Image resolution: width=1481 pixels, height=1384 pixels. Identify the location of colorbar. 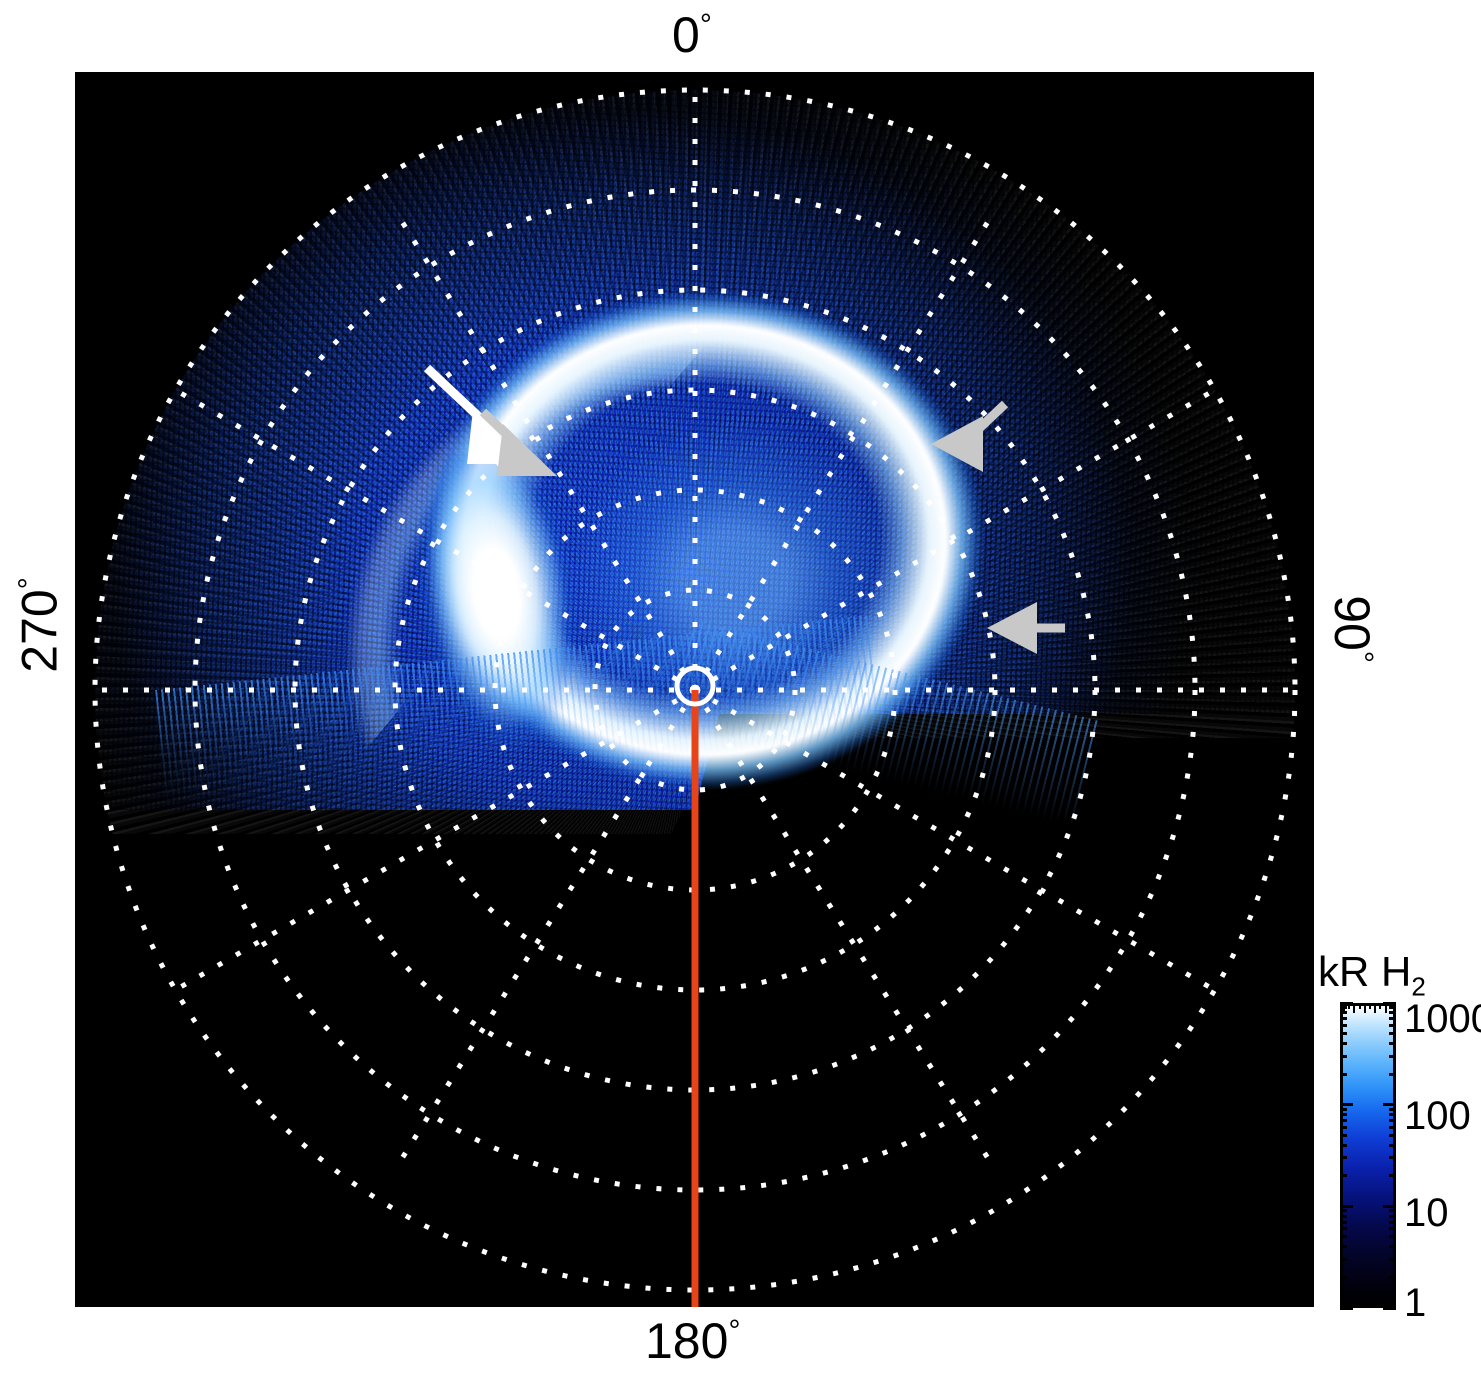
(1368, 1155).